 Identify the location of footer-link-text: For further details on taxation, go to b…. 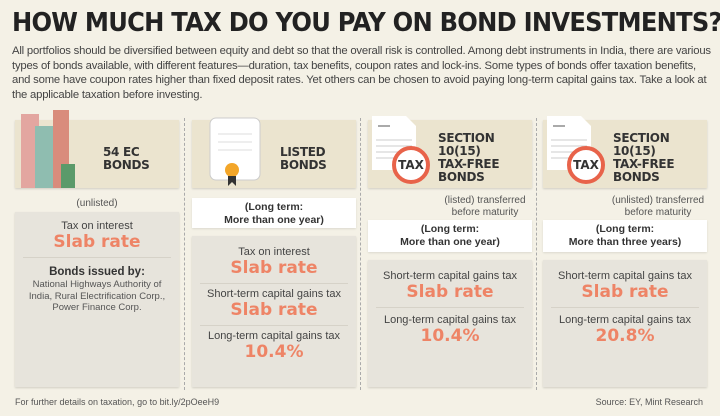
(117, 402).